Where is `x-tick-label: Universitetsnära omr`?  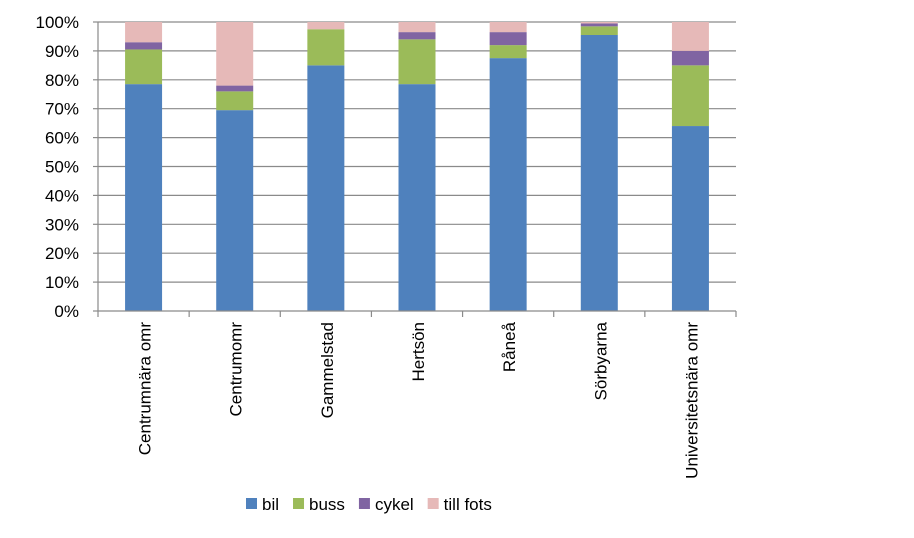 x-tick-label: Universitetsnära omr is located at coordinates (691, 400).